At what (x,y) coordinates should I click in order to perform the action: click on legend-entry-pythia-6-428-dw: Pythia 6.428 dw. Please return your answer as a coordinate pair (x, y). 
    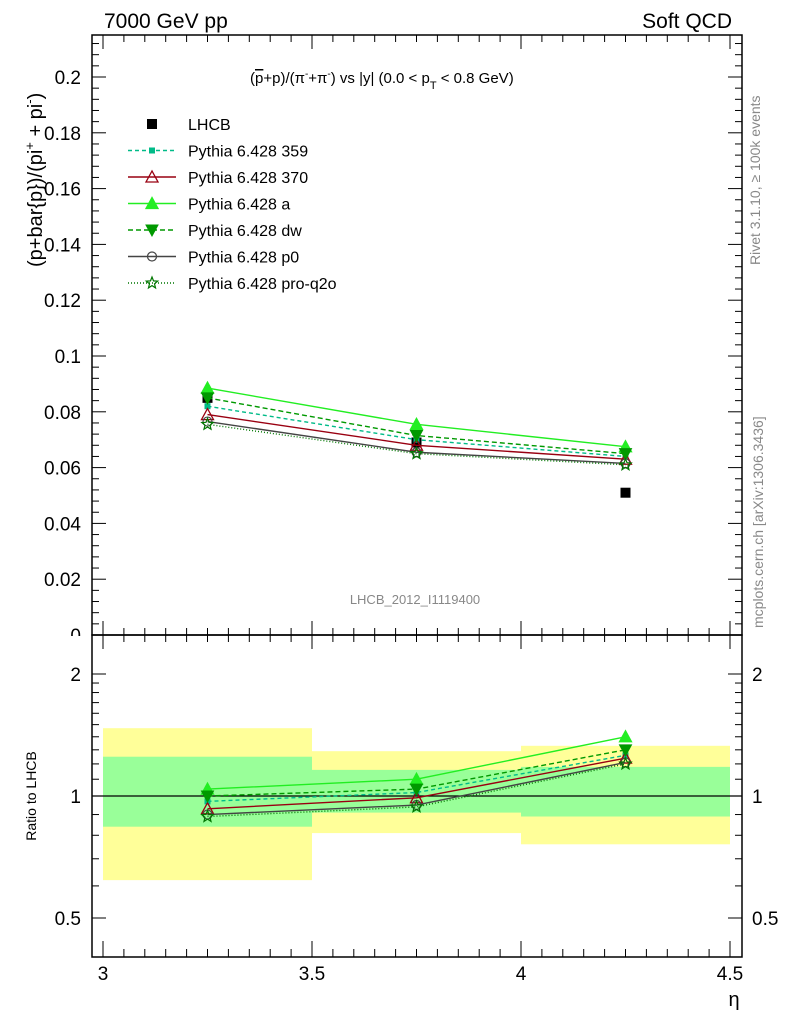
    Looking at the image, I should click on (215, 231).